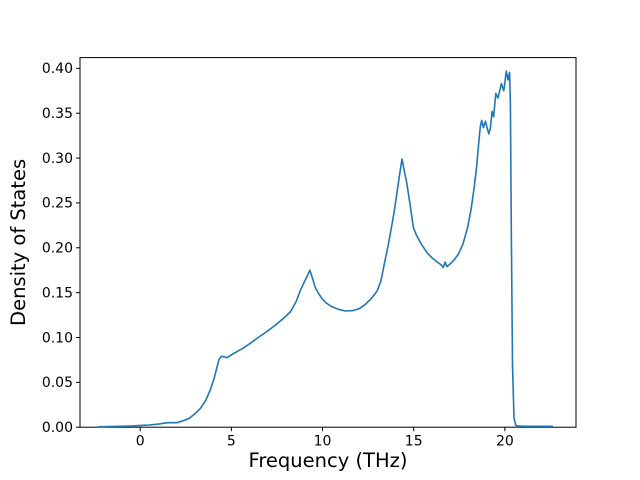 The image size is (640, 480). What do you see at coordinates (57, 428) in the screenshot?
I see `y-tick-label: 0.00` at bounding box center [57, 428].